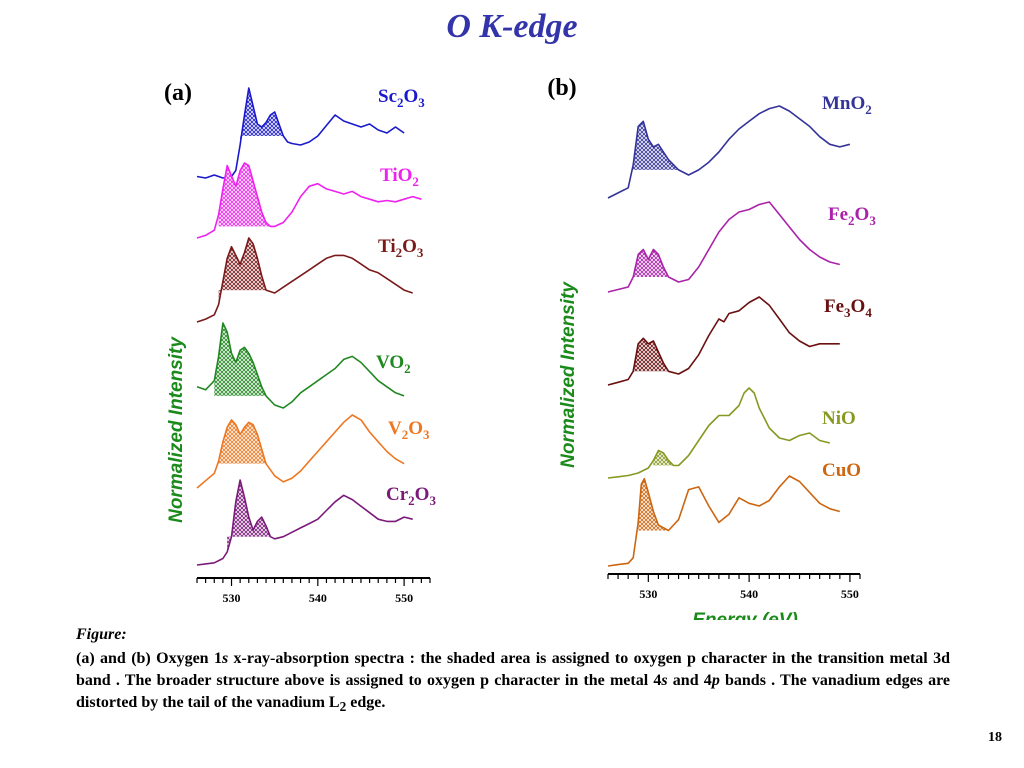 The image size is (1024, 768). What do you see at coordinates (262, 116) in the screenshot?
I see `shaded-hatch-Sc2O3` at bounding box center [262, 116].